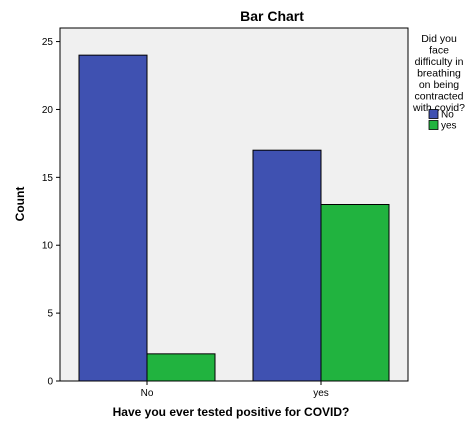  What do you see at coordinates (235, 390) in the screenshot?
I see `x-axis: No yes` at bounding box center [235, 390].